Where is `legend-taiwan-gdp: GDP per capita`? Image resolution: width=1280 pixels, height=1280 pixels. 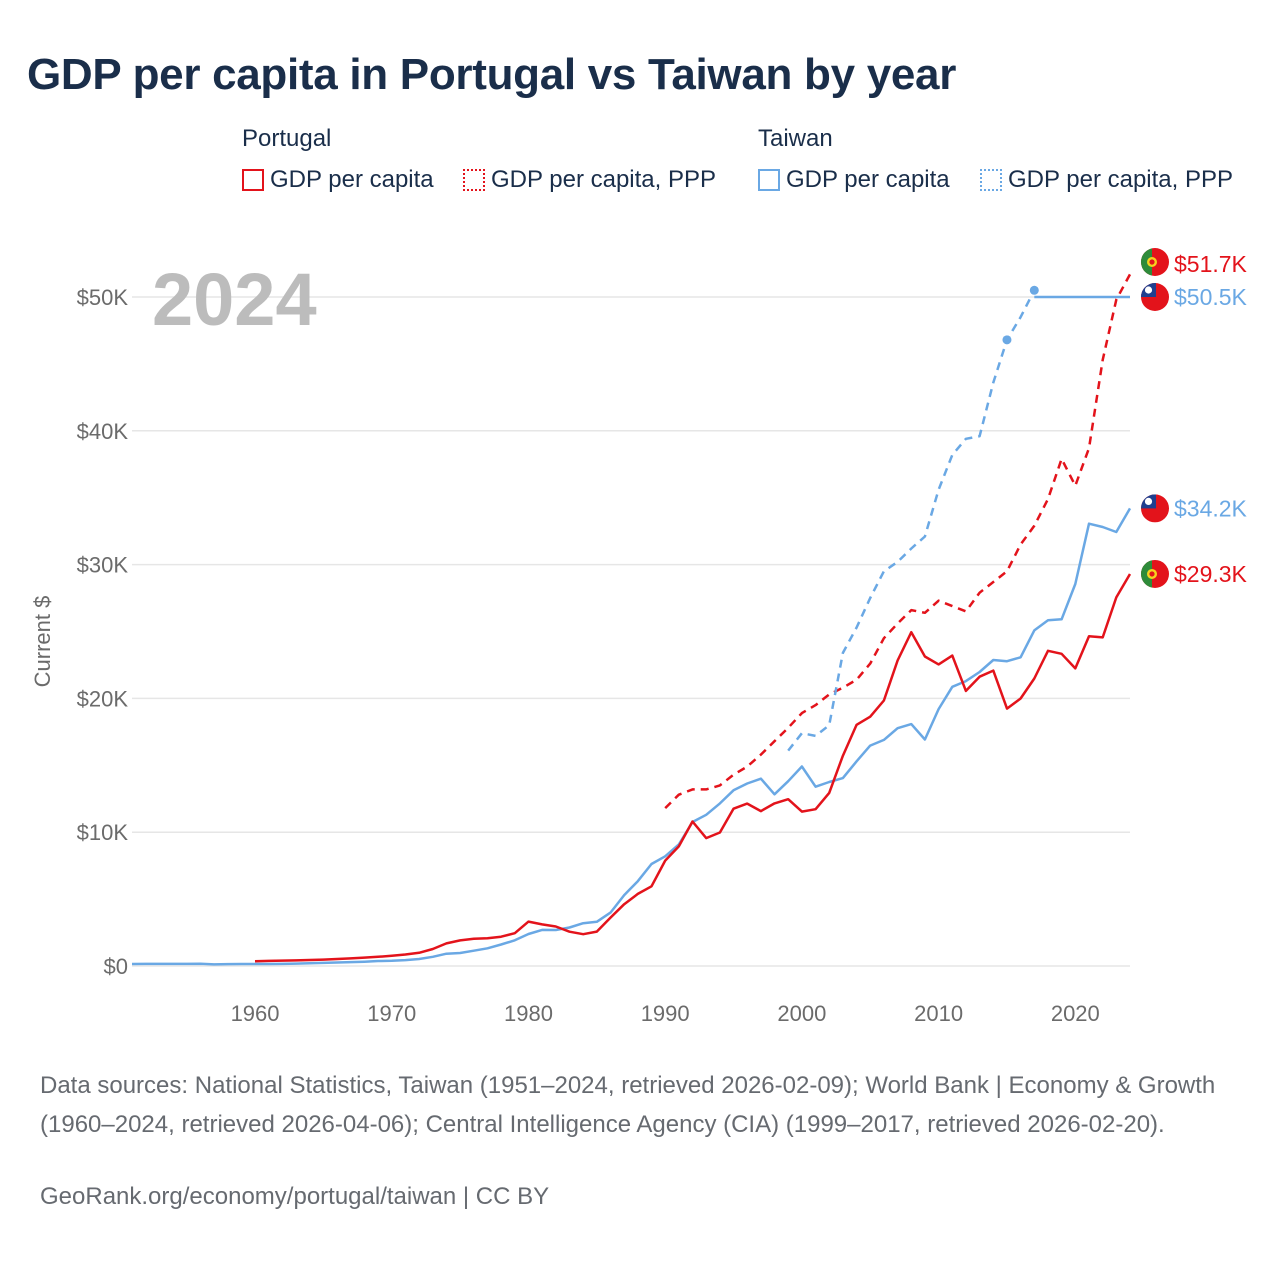
legend-taiwan-gdp: GDP per capita is located at coordinates (854, 180).